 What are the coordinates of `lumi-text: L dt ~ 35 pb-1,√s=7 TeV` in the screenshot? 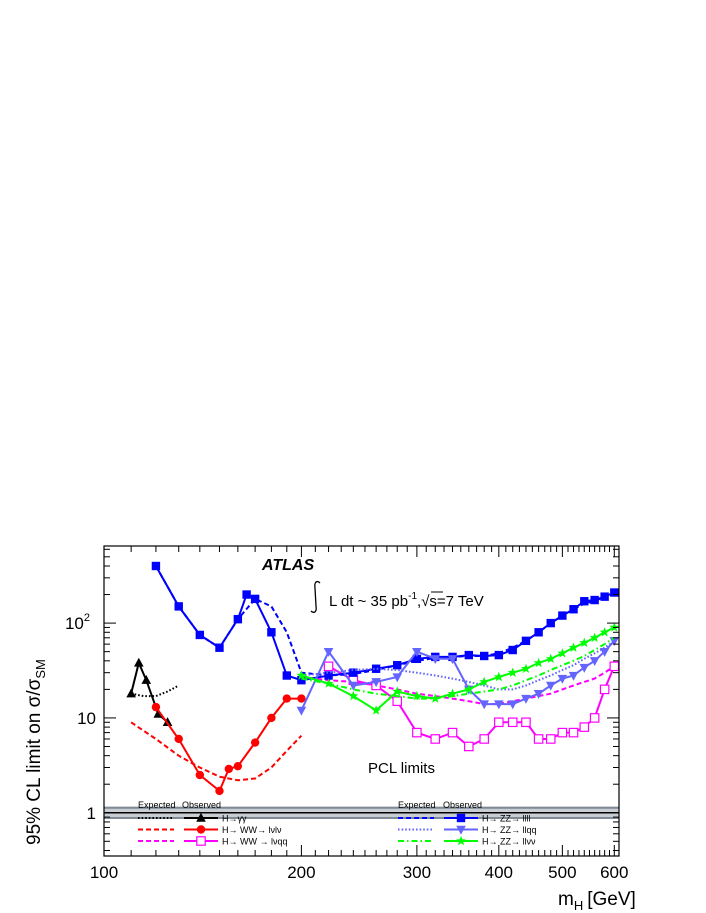 It's located at (406, 600).